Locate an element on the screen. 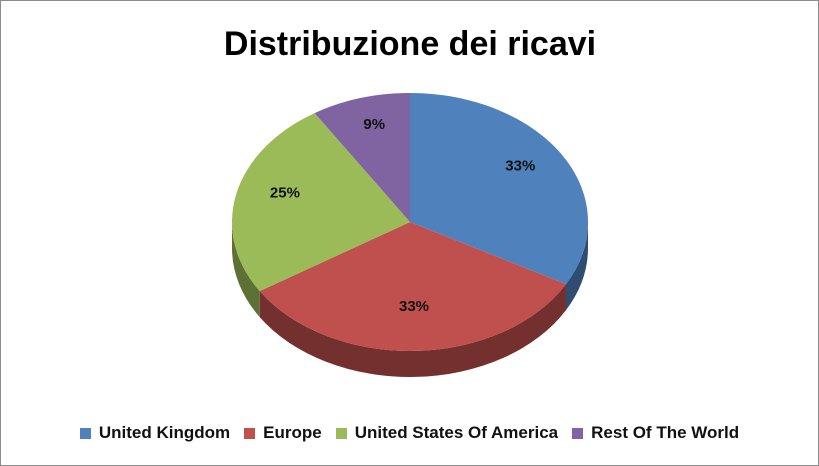 The width and height of the screenshot is (819, 466). legend-item: United States Of America is located at coordinates (447, 433).